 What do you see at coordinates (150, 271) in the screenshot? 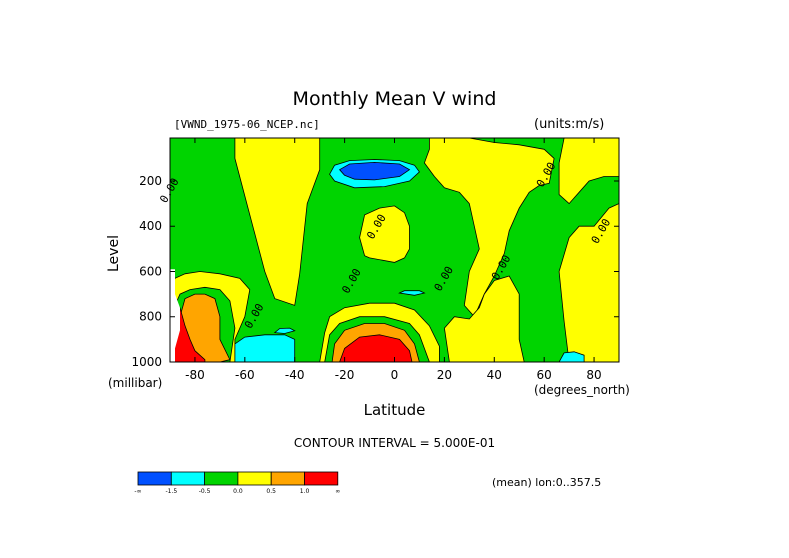
I see `y-tick-label: 600` at bounding box center [150, 271].